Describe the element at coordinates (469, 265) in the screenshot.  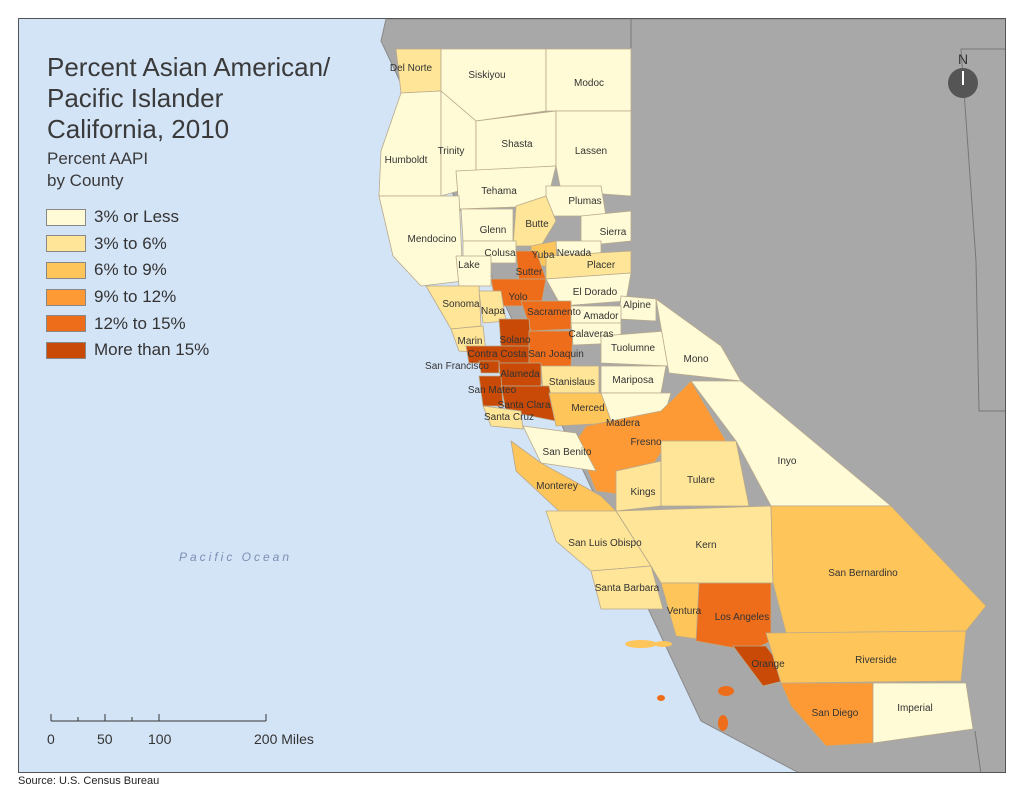
I see `county-label: Lake` at that location.